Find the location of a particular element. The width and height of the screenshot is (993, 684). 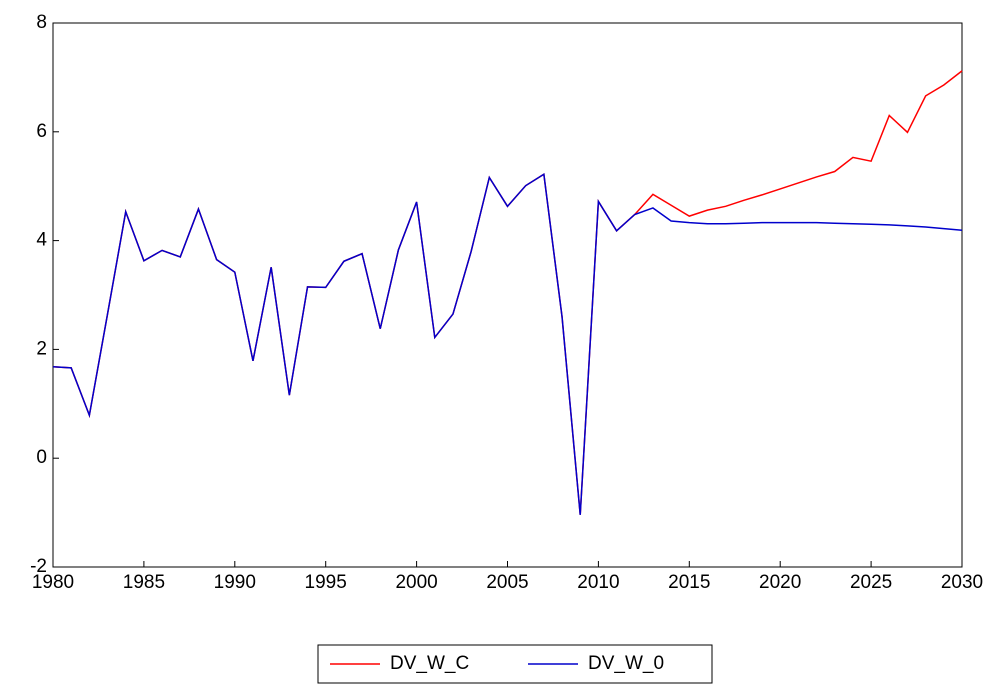

x-tick-label: 1980 is located at coordinates (53, 582).